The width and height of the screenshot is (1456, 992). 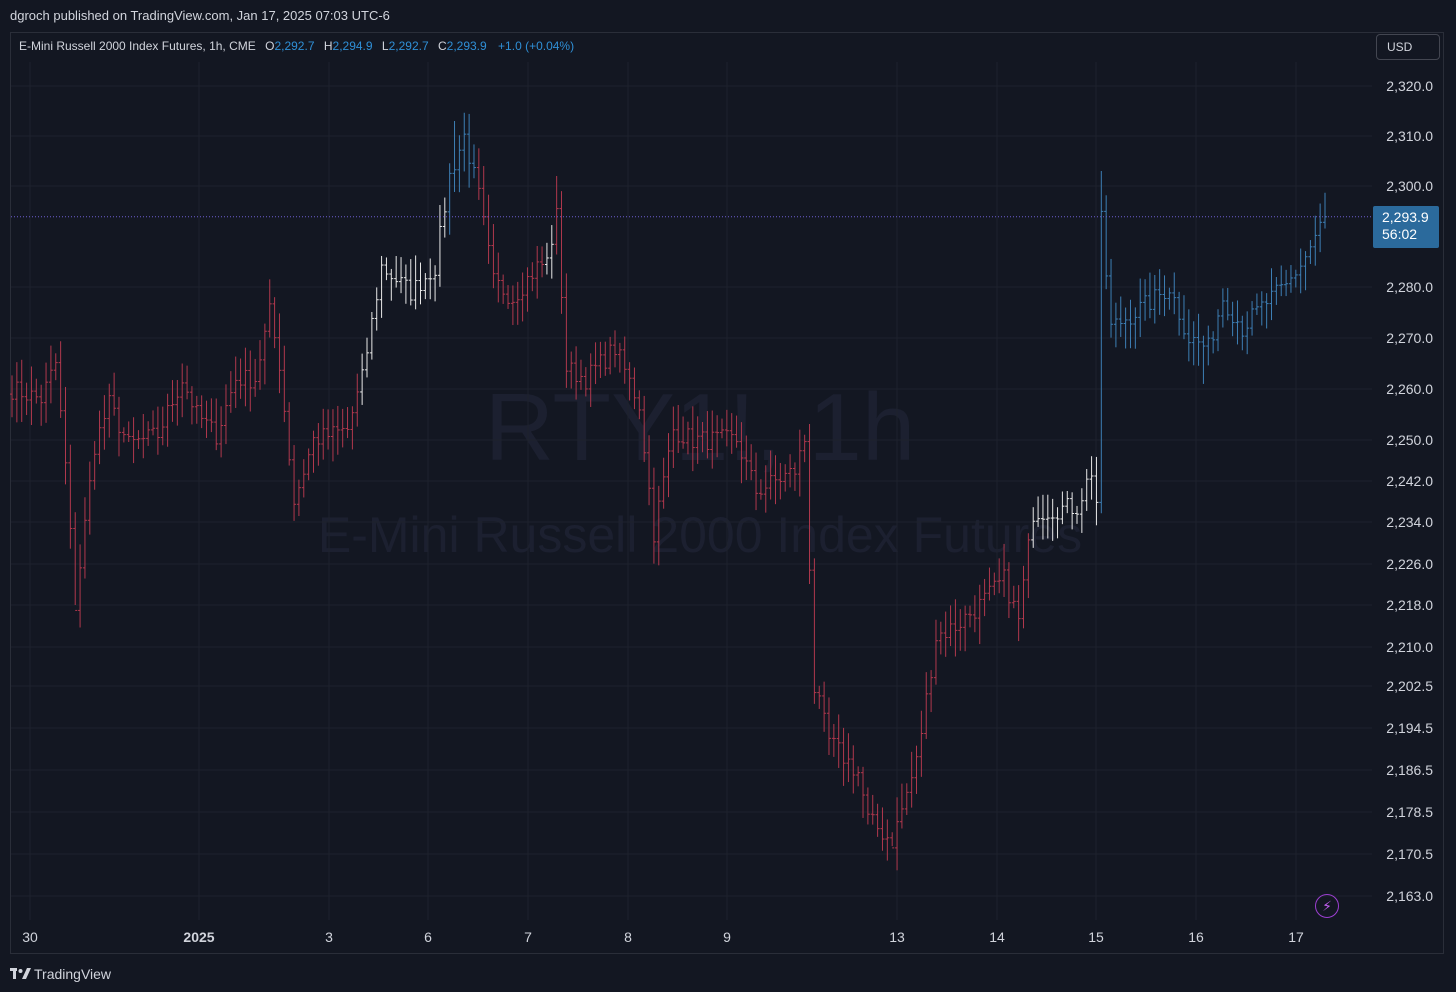 What do you see at coordinates (1296, 937) in the screenshot?
I see `time-tick-label: 17` at bounding box center [1296, 937].